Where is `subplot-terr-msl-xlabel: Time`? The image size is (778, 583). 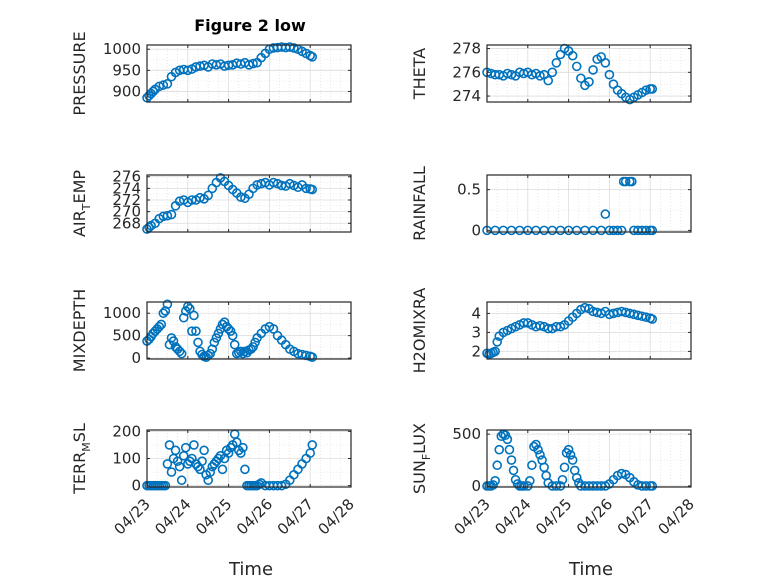 subplot-terr-msl-xlabel: Time is located at coordinates (250, 569).